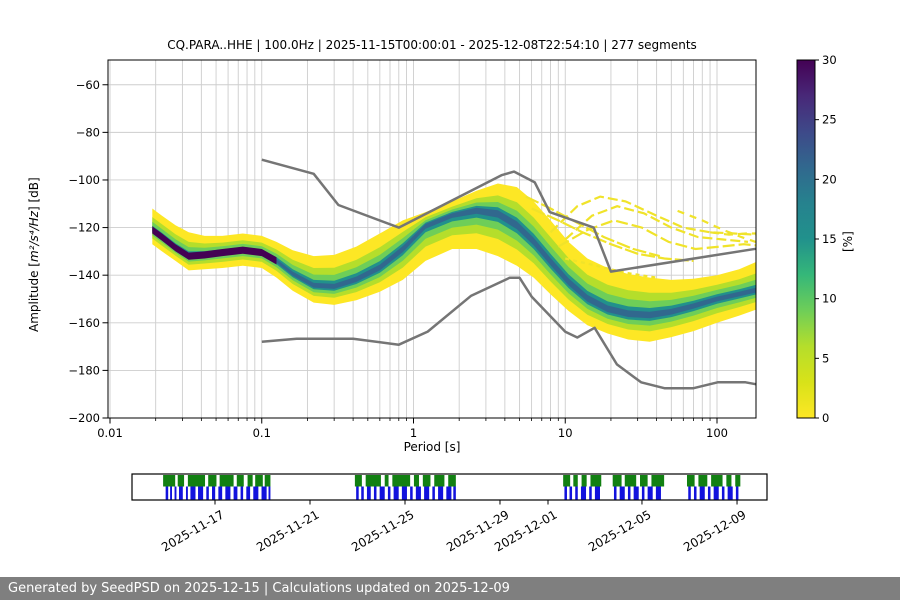 The width and height of the screenshot is (900, 600). Describe the element at coordinates (829, 299) in the screenshot. I see `colorbar-tick-label: 10` at that location.